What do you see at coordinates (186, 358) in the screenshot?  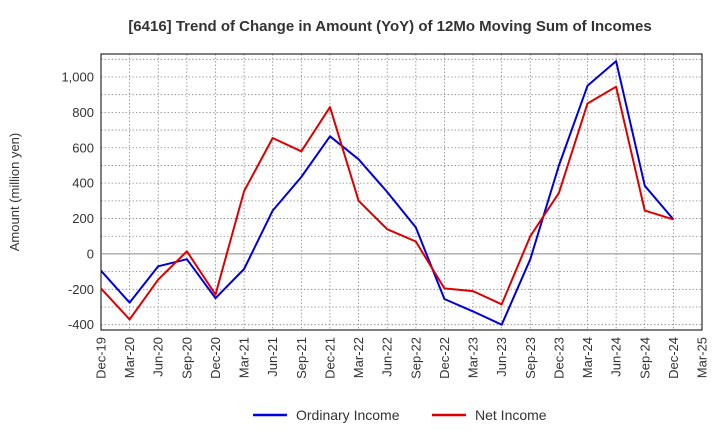 I see `x-tick-label: Sep-20` at bounding box center [186, 358].